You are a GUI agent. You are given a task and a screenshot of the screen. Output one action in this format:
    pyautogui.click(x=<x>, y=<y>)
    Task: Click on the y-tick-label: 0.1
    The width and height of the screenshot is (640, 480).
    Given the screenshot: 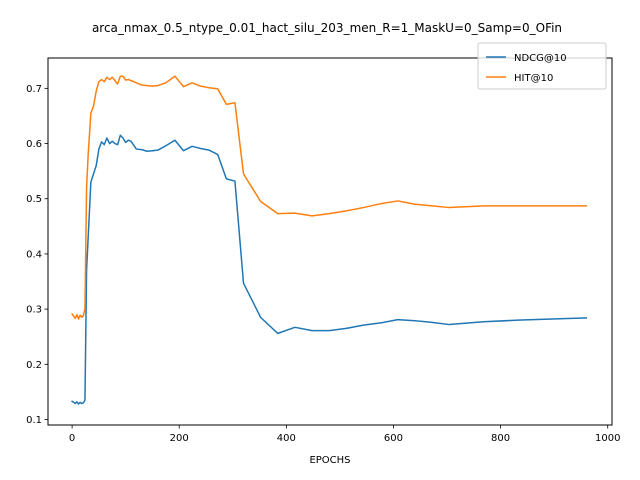 What is the action you would take?
    pyautogui.click(x=34, y=420)
    